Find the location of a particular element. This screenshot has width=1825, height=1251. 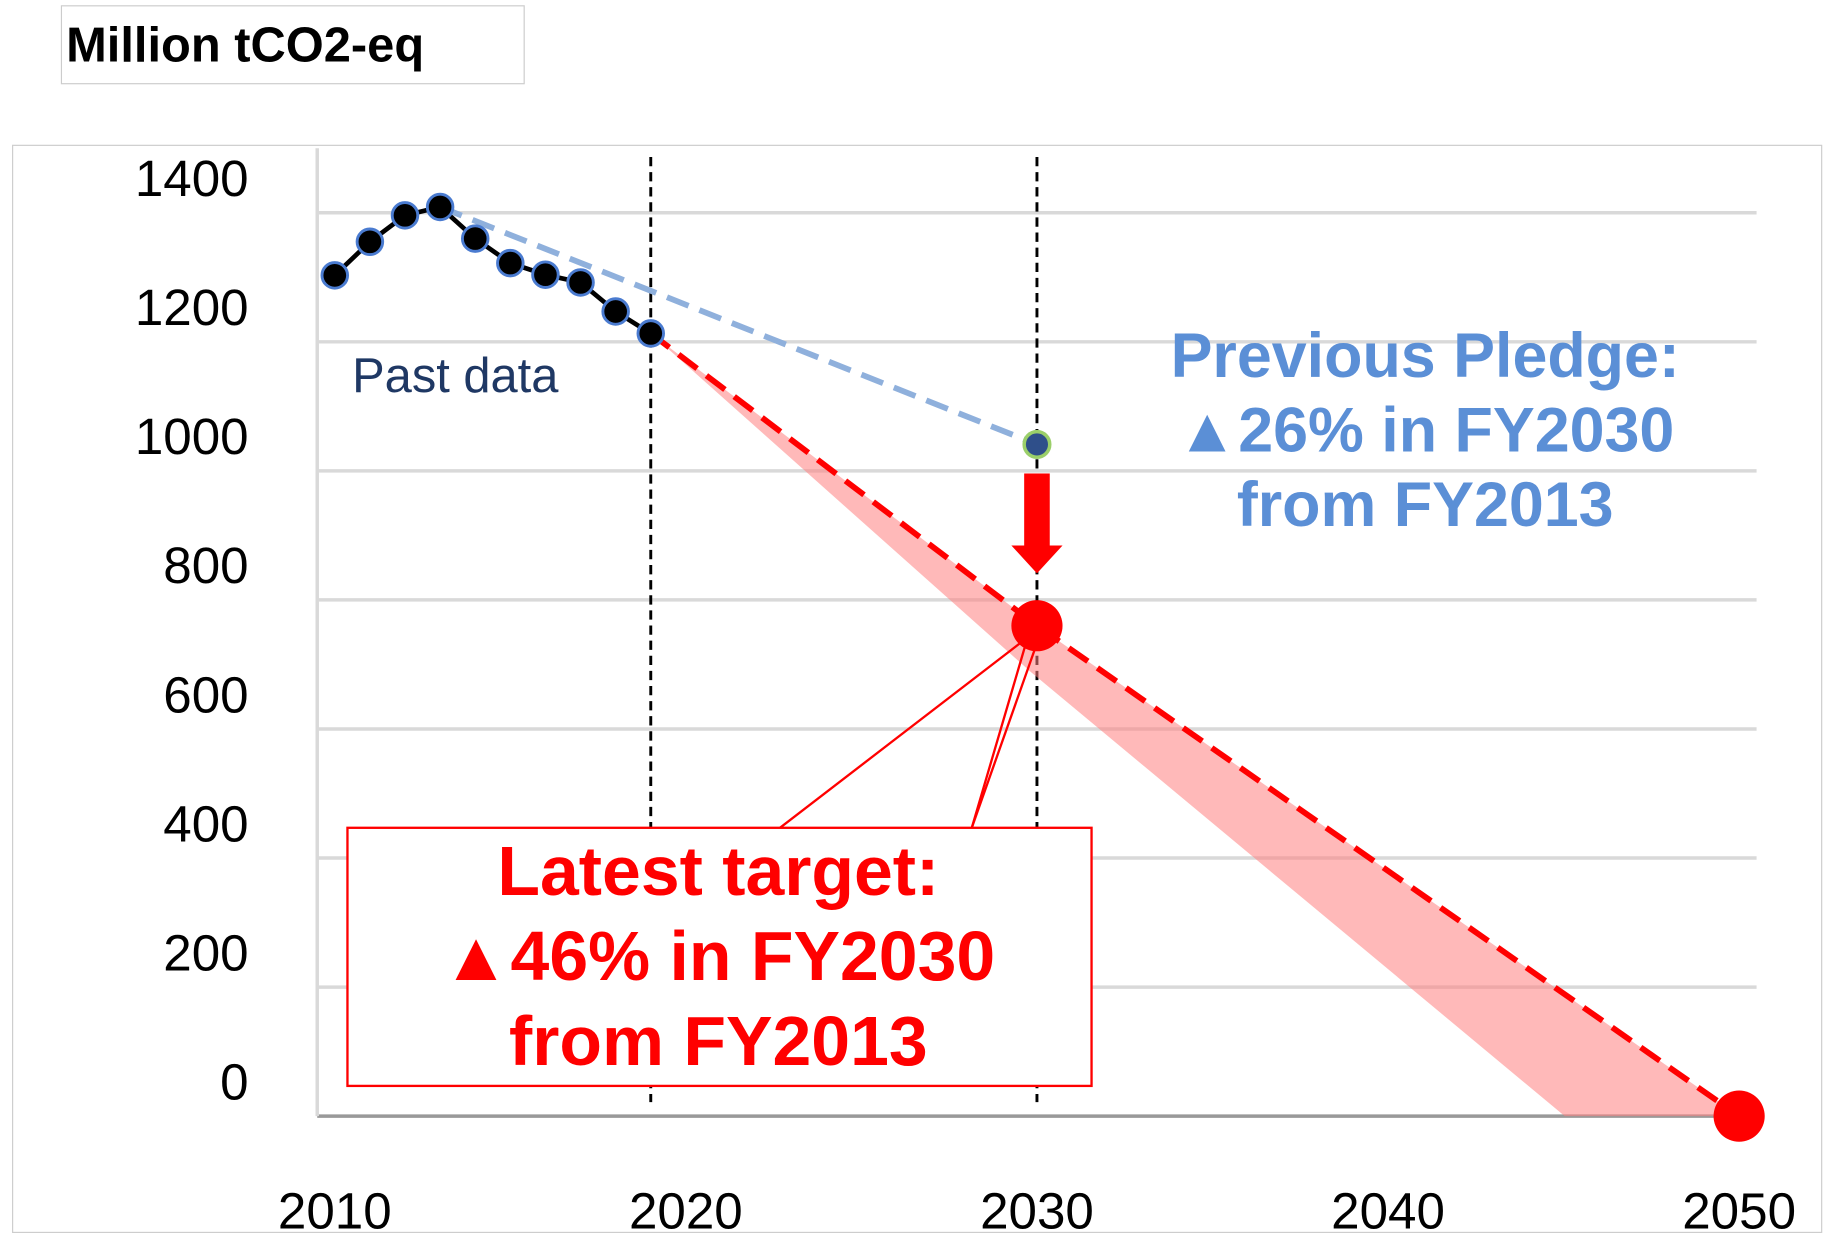

title-box is located at coordinates (292, 45).